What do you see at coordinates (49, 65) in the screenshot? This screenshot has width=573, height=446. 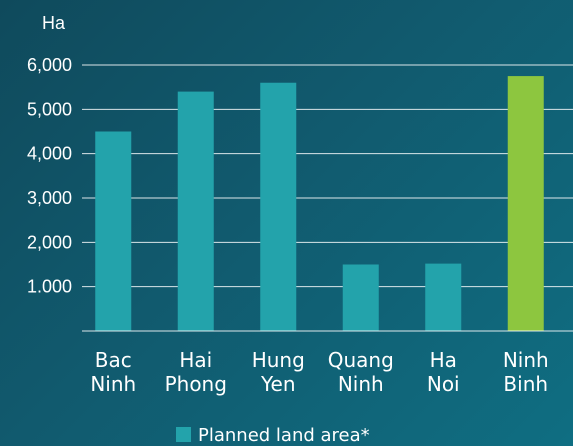 I see `y-tick-label: 6,000` at bounding box center [49, 65].